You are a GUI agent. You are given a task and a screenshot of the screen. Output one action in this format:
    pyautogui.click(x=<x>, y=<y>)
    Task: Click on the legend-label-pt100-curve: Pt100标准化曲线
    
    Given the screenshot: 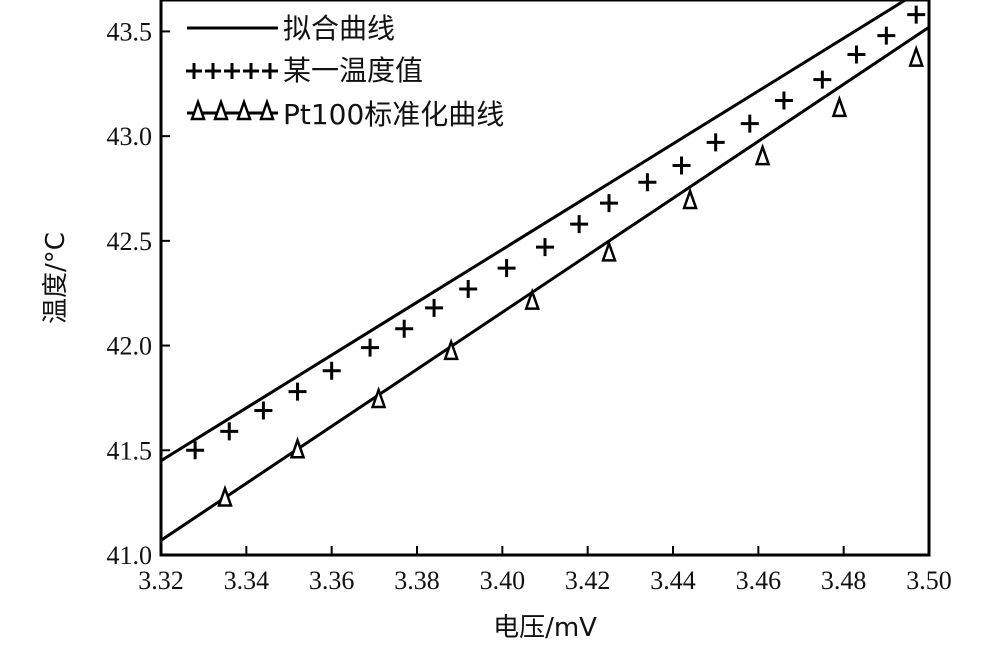 What is the action you would take?
    pyautogui.click(x=393, y=114)
    